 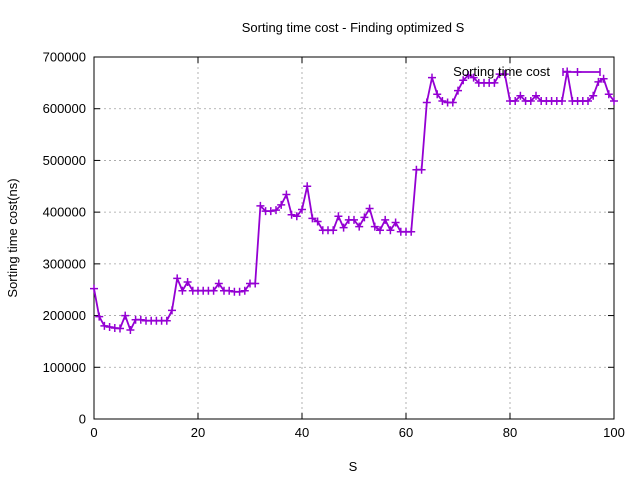 I want to click on y-tick-label: 700000, so click(x=64, y=57).